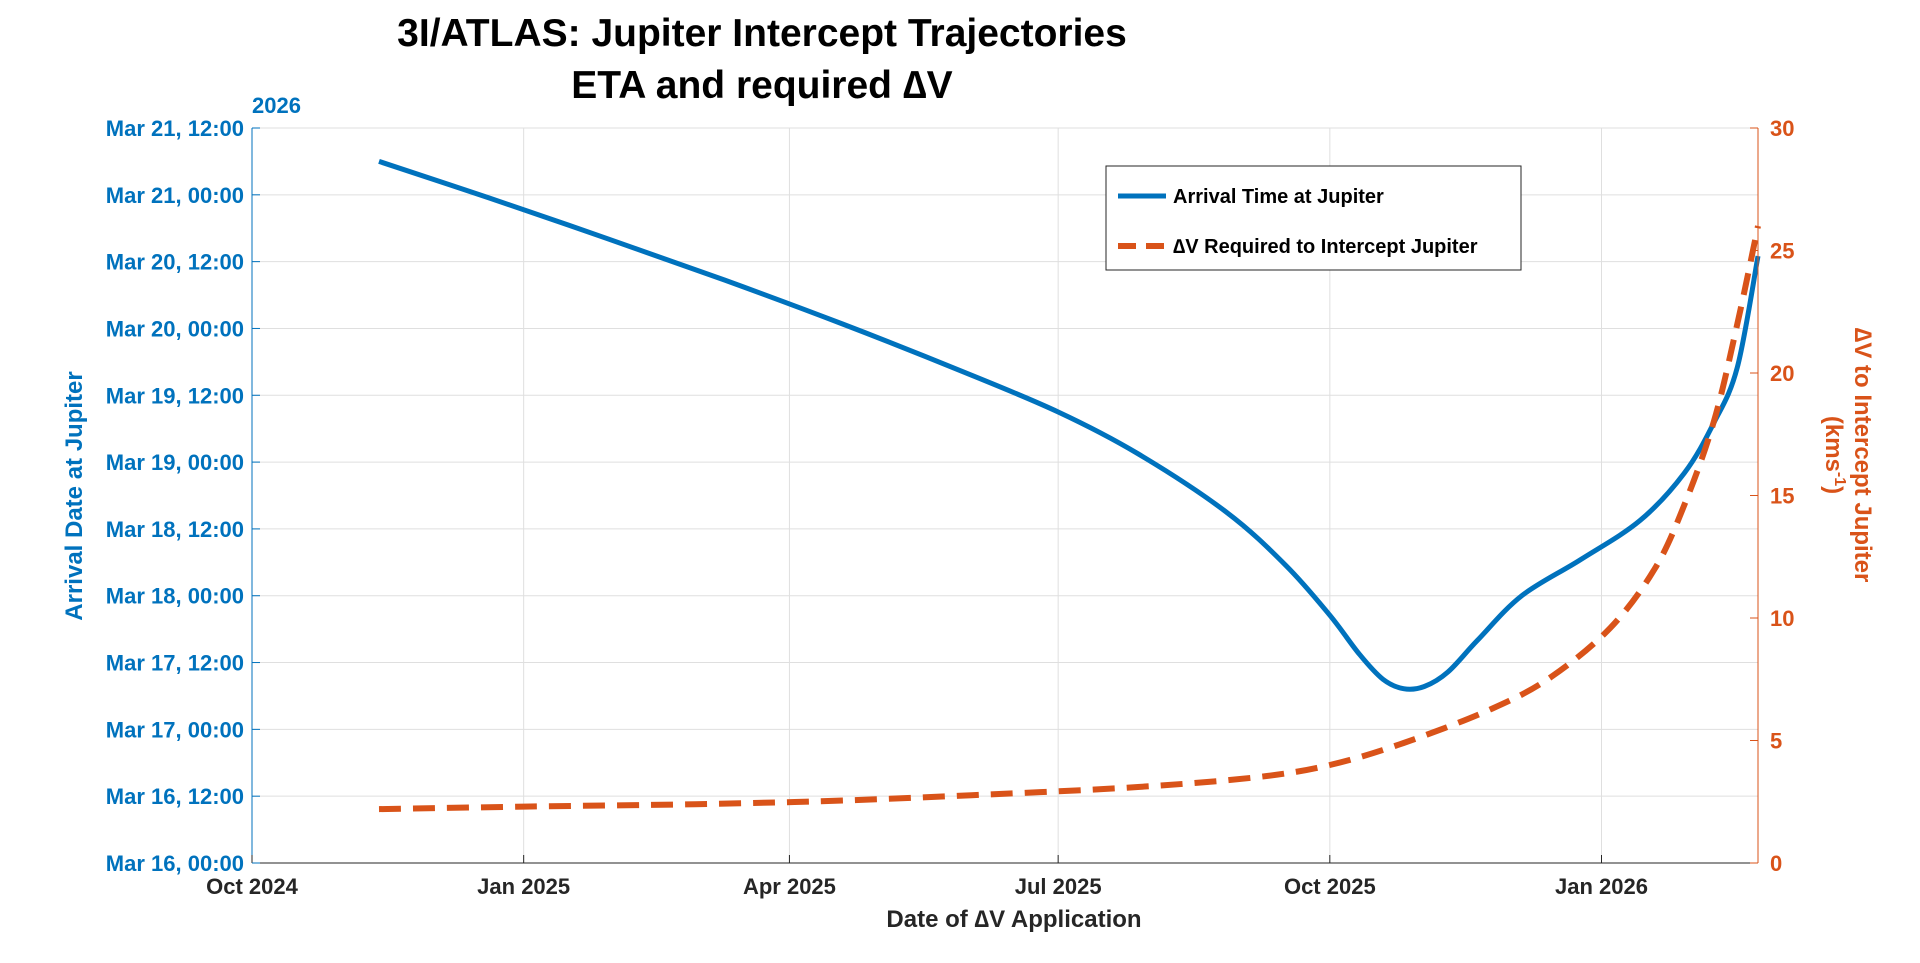 The image size is (1920, 963). What do you see at coordinates (761, 85) in the screenshot?
I see `chart-title-line-2: ETA and required ∆V` at bounding box center [761, 85].